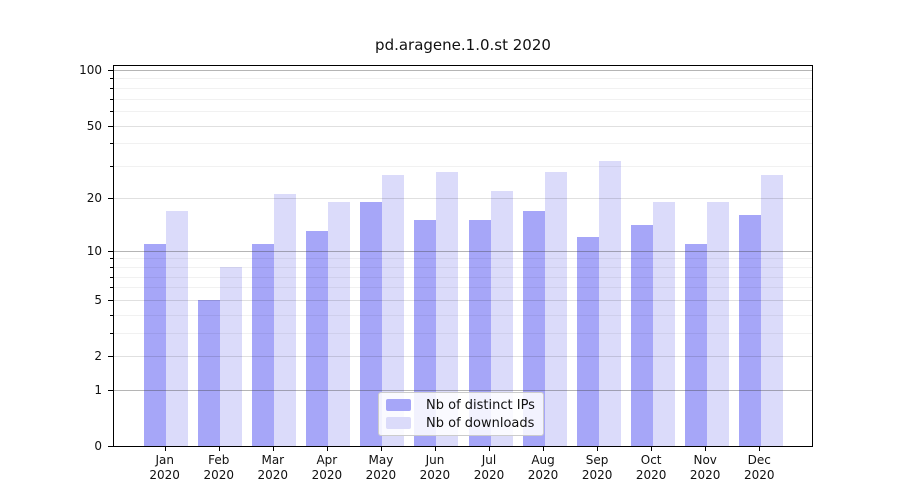 The height and width of the screenshot is (500, 900). What do you see at coordinates (273, 460) in the screenshot?
I see `x-label-month: Mar` at bounding box center [273, 460].